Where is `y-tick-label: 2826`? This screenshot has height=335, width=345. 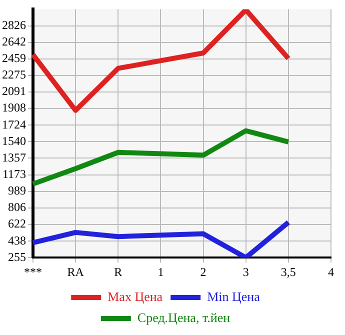
y-tick-label: 2826 is located at coordinates (14, 25).